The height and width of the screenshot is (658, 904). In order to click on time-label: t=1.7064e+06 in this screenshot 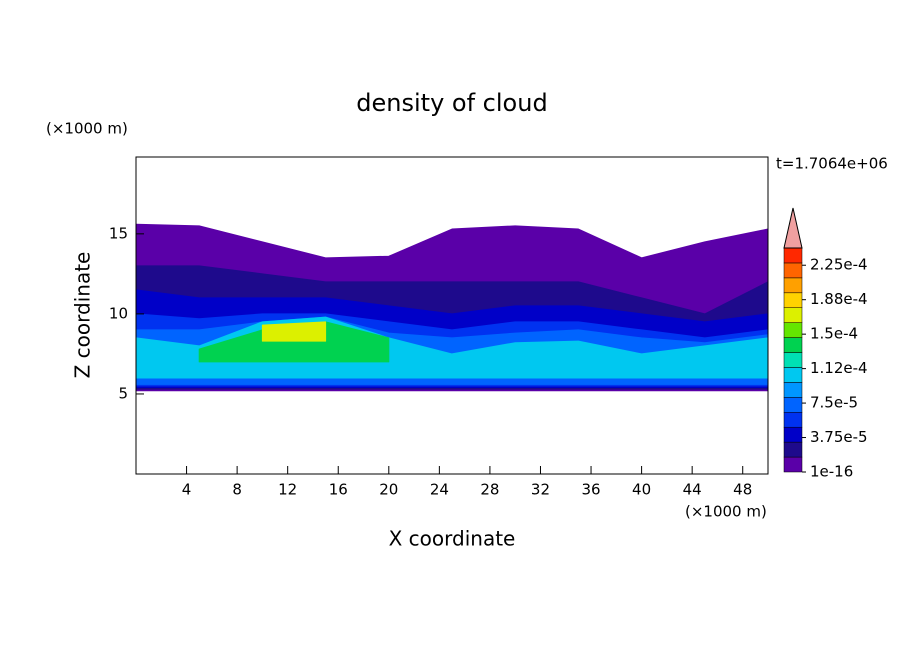, I will do `click(832, 164)`.